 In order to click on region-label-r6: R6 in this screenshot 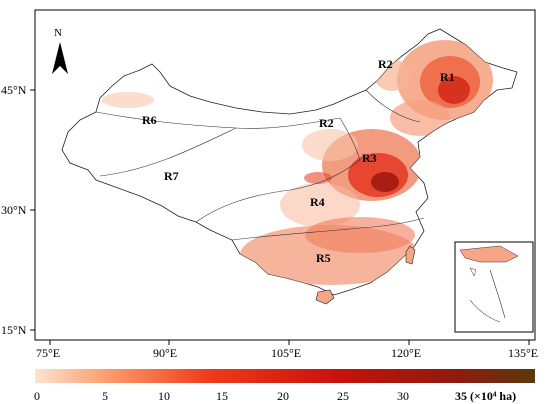, I will do `click(149, 120)`.